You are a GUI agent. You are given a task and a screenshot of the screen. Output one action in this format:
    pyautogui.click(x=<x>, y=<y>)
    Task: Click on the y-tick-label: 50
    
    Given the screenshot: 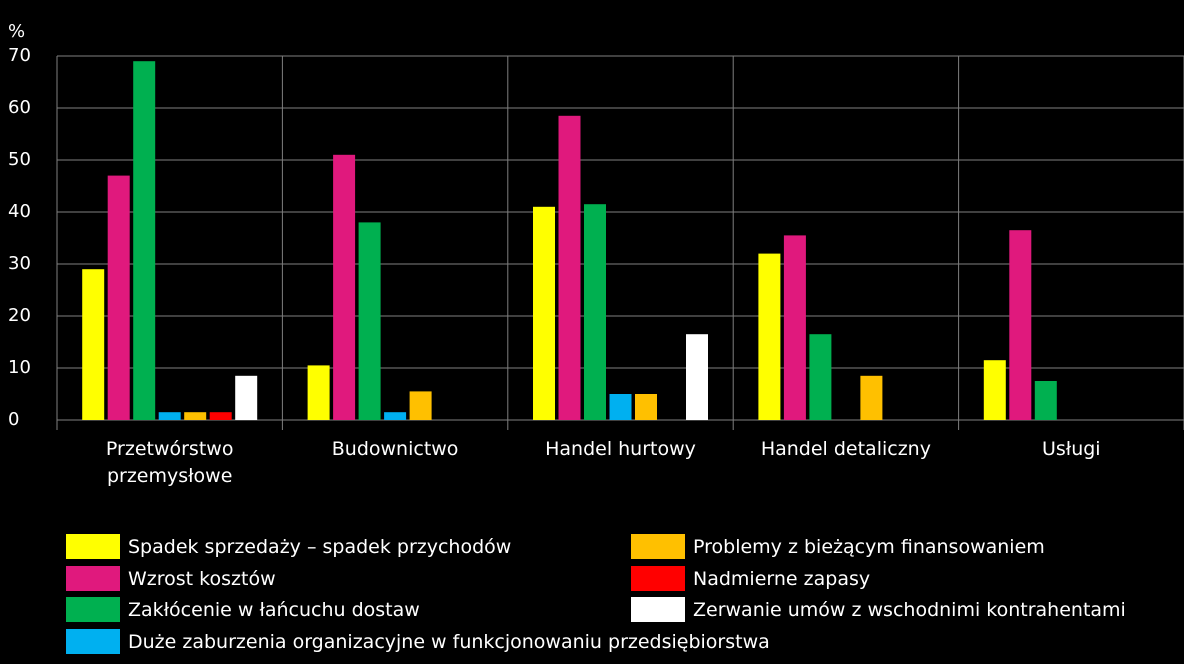 What is the action you would take?
    pyautogui.click(x=19, y=159)
    